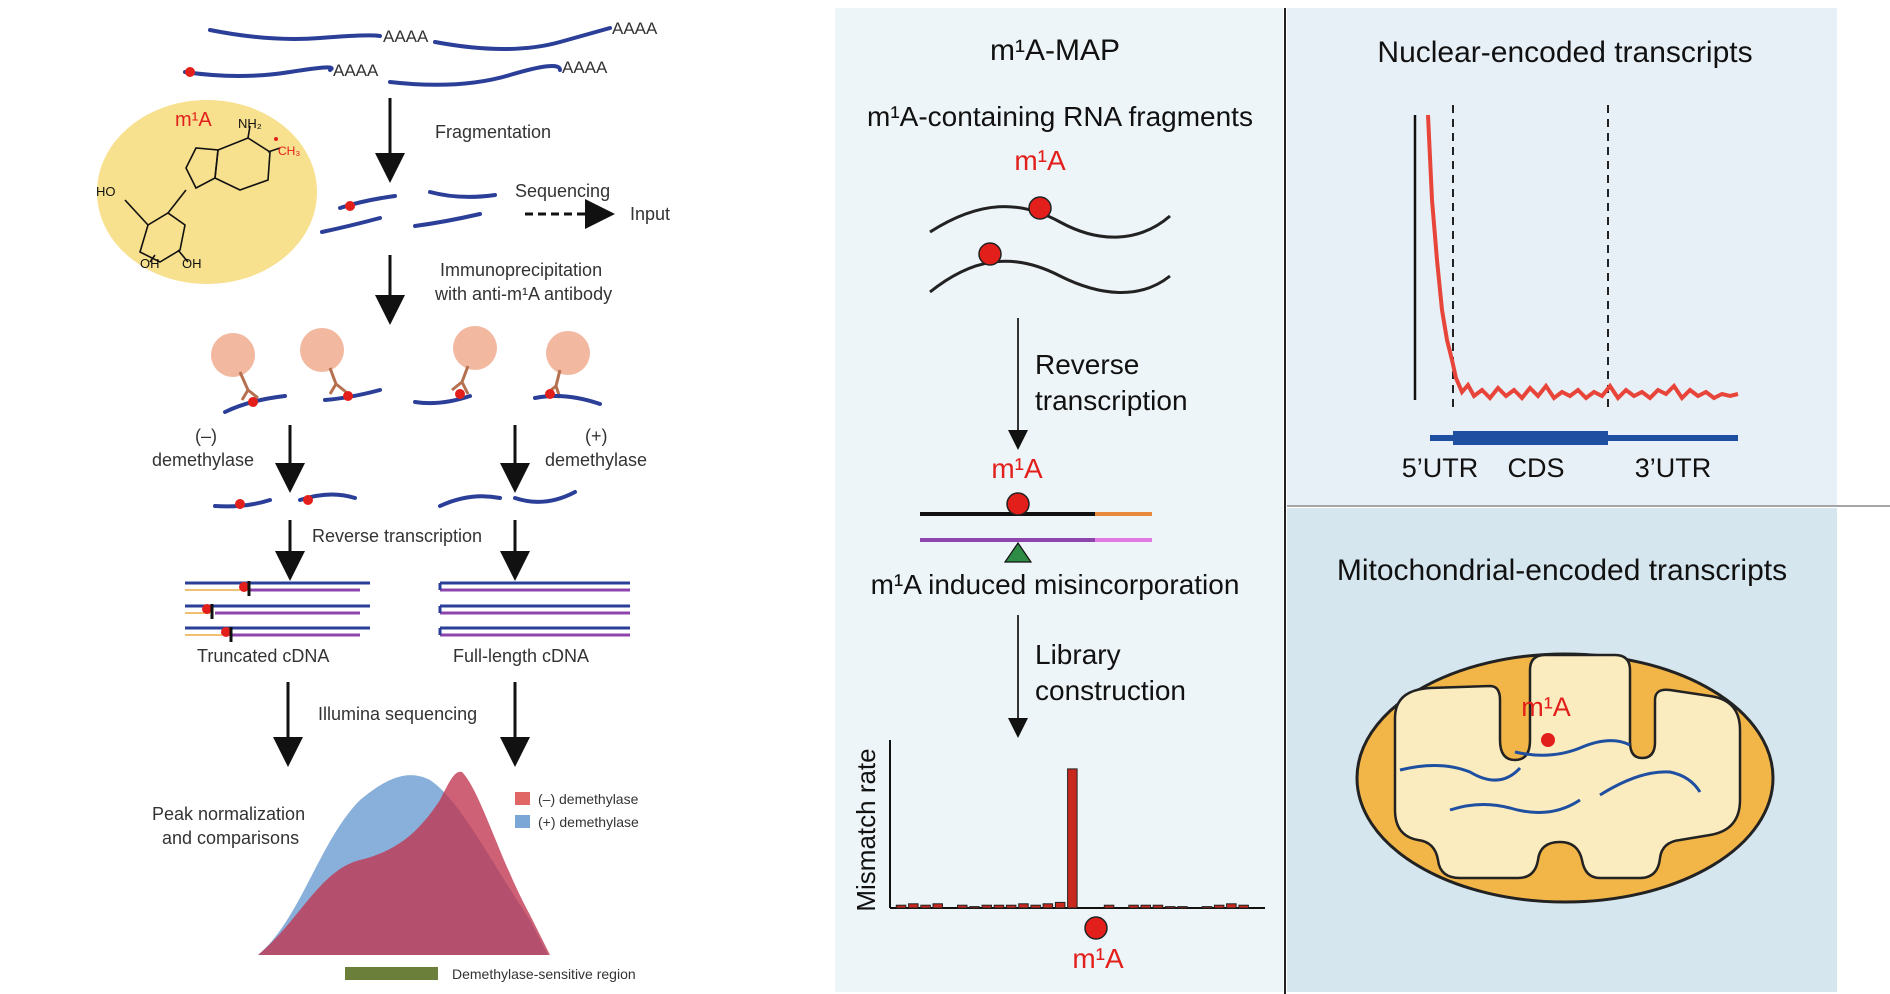  I want to click on mitochondrion-inner, so click(1567, 766).